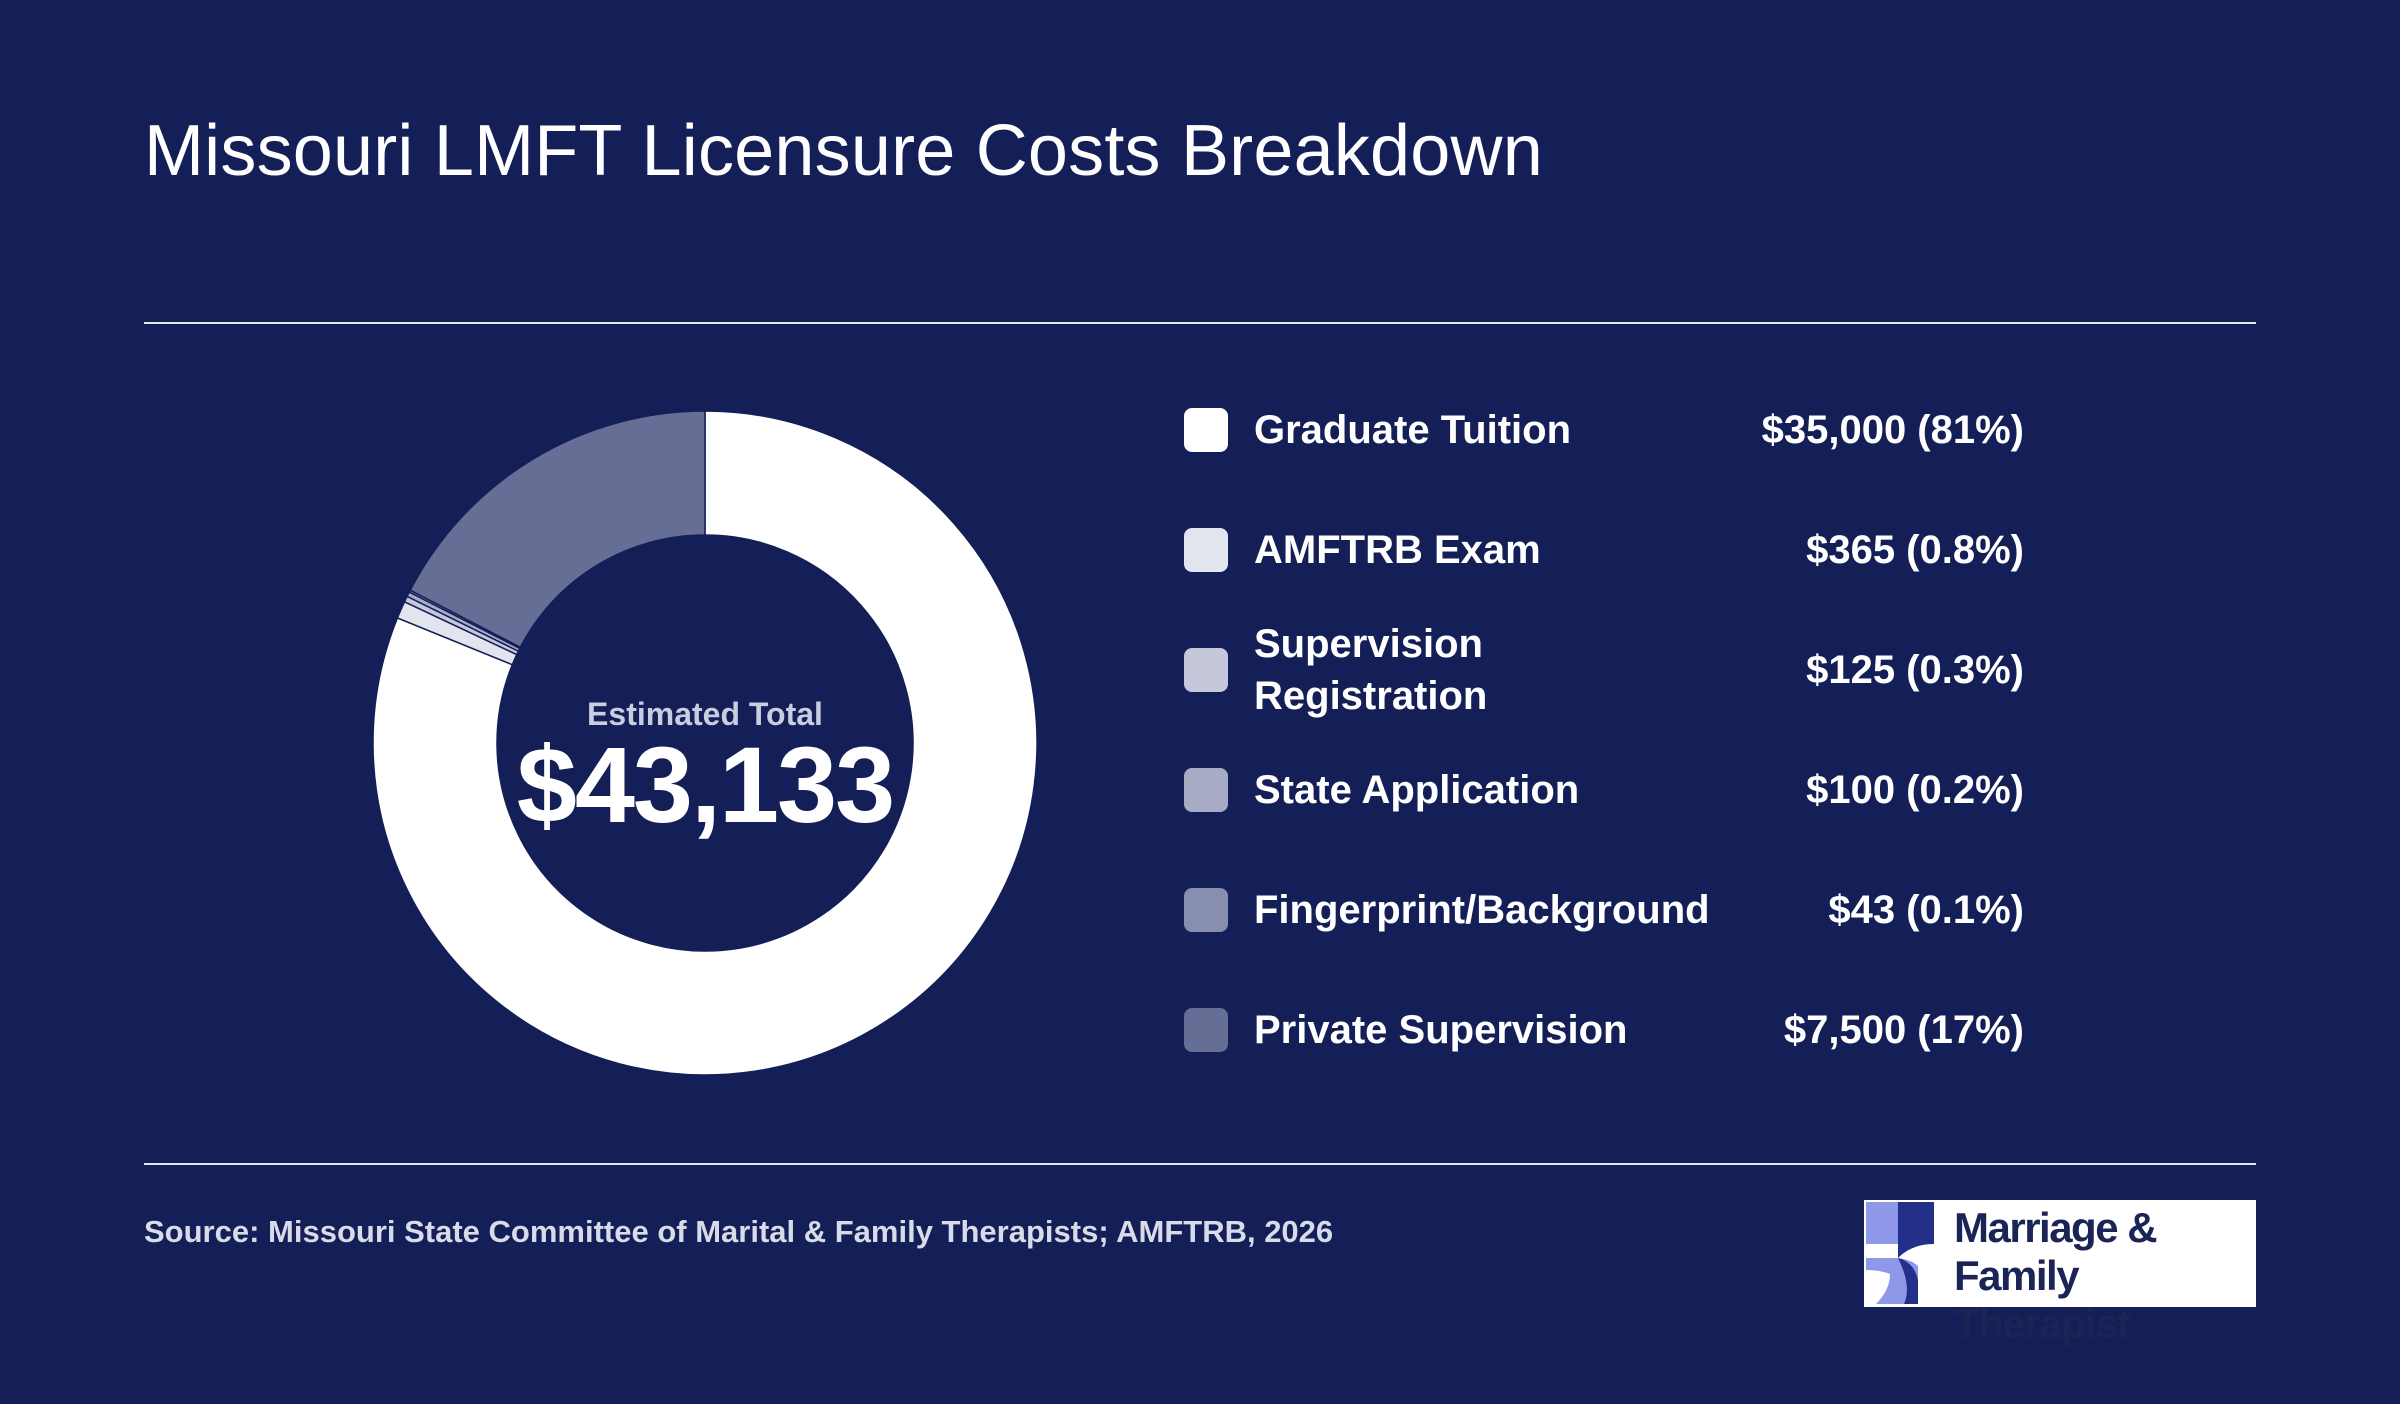 Image resolution: width=2400 pixels, height=1404 pixels. Describe the element at coordinates (1482, 910) in the screenshot. I see `legend-label: Fingerprint/Background` at that location.